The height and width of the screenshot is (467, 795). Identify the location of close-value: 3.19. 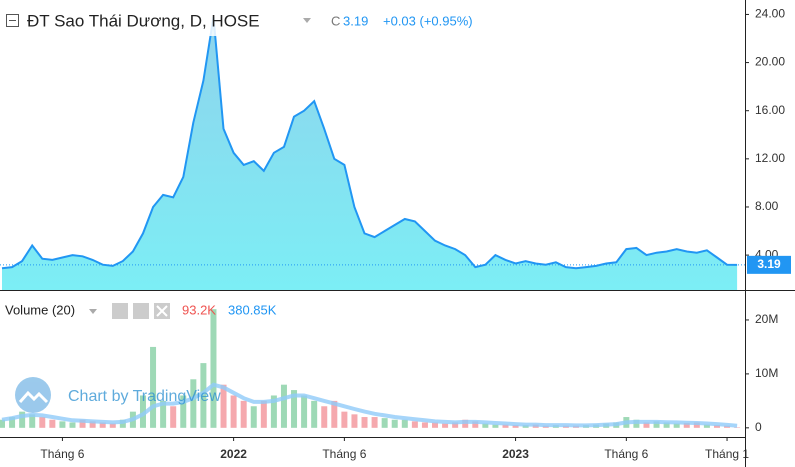
(355, 20).